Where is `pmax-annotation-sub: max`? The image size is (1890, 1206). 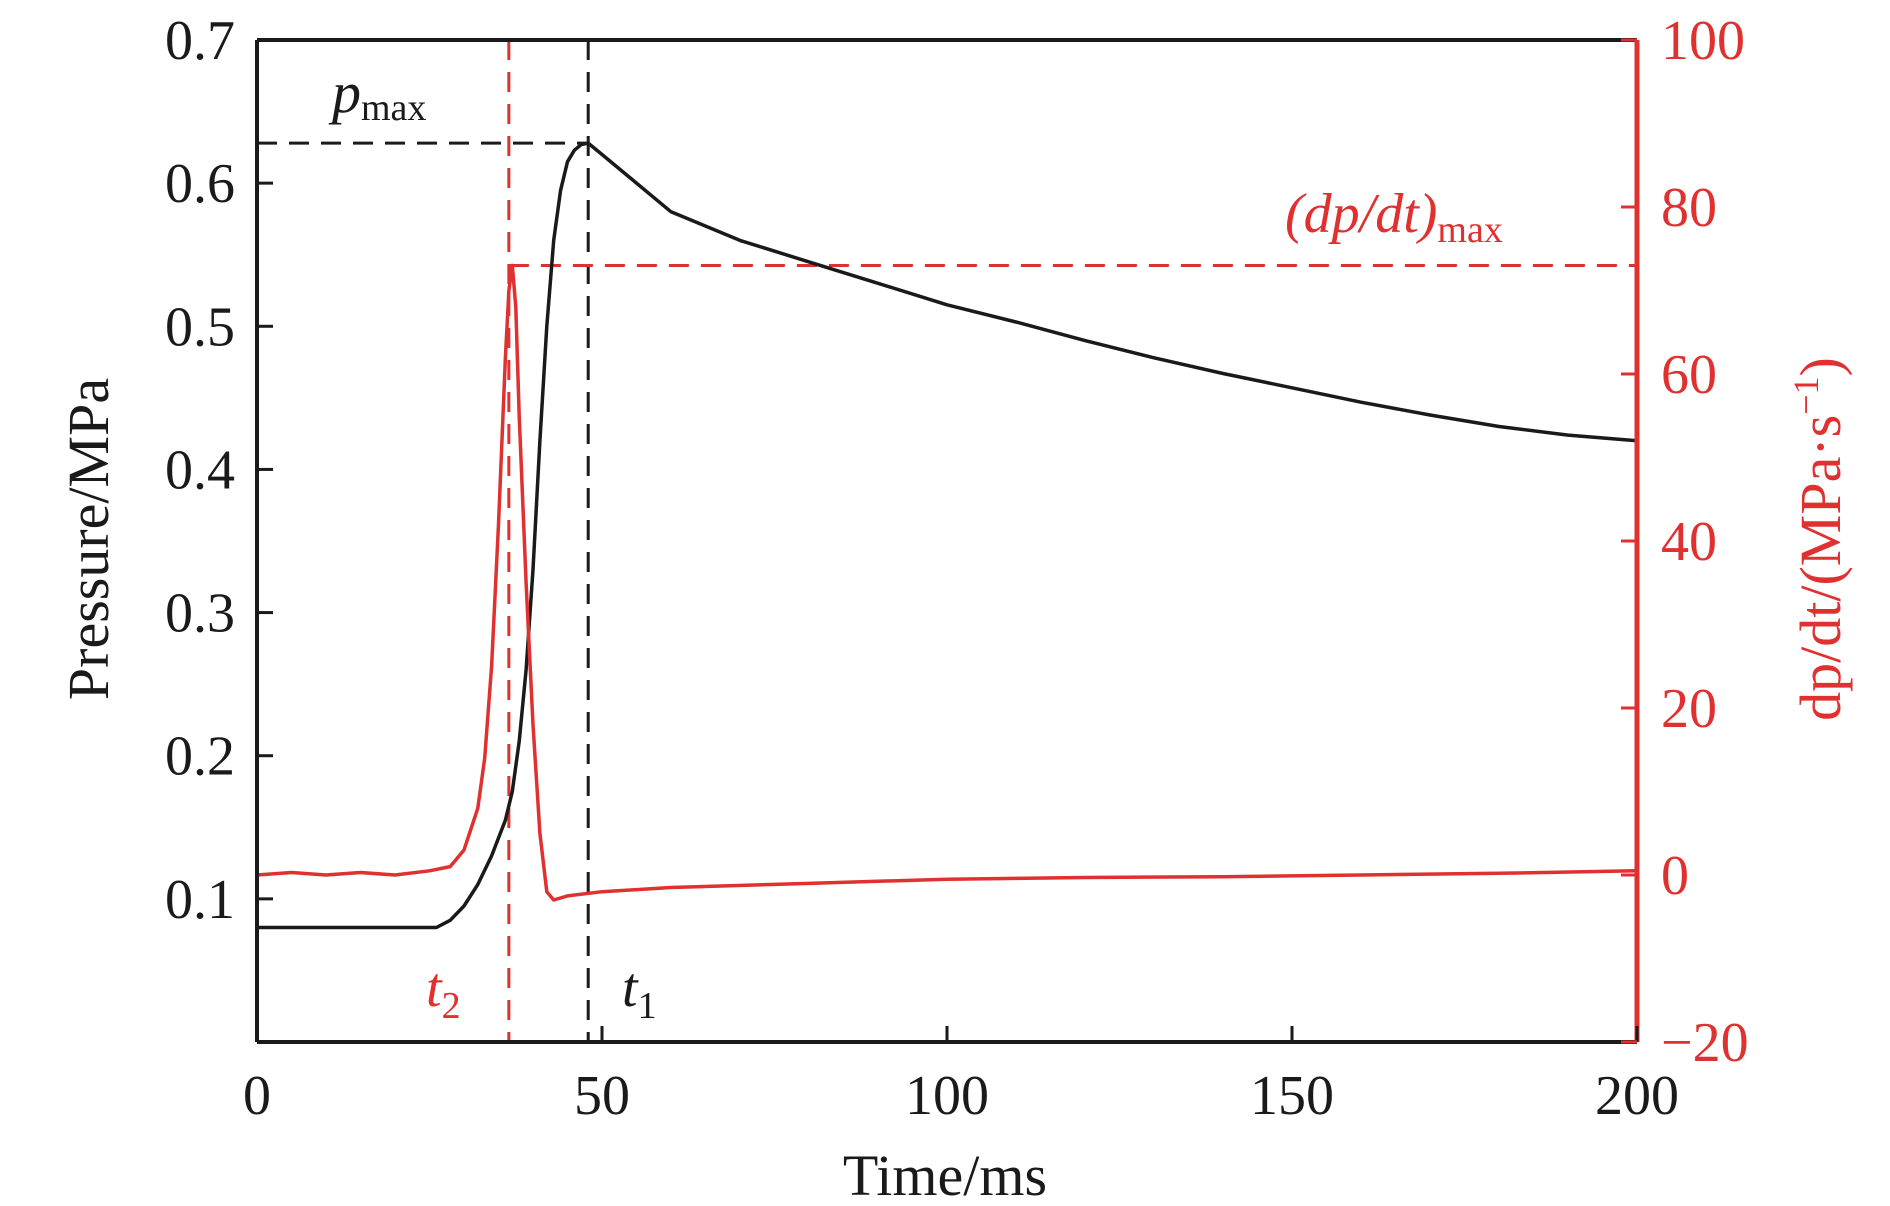
pmax-annotation-sub: max is located at coordinates (393, 108).